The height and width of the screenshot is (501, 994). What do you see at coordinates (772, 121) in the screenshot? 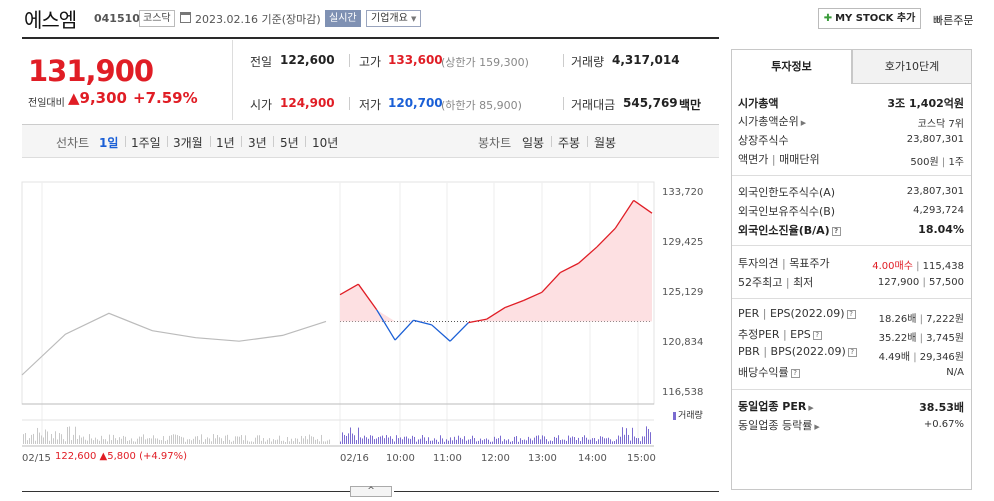
I see `market-cap-rank-label: 시가총액순위 ▶` at bounding box center [772, 121].